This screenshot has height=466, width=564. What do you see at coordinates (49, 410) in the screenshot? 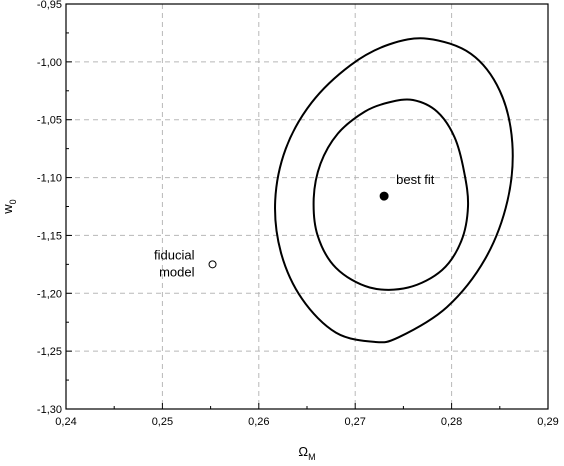
I see `y-tick-label: -1,30` at bounding box center [49, 410].